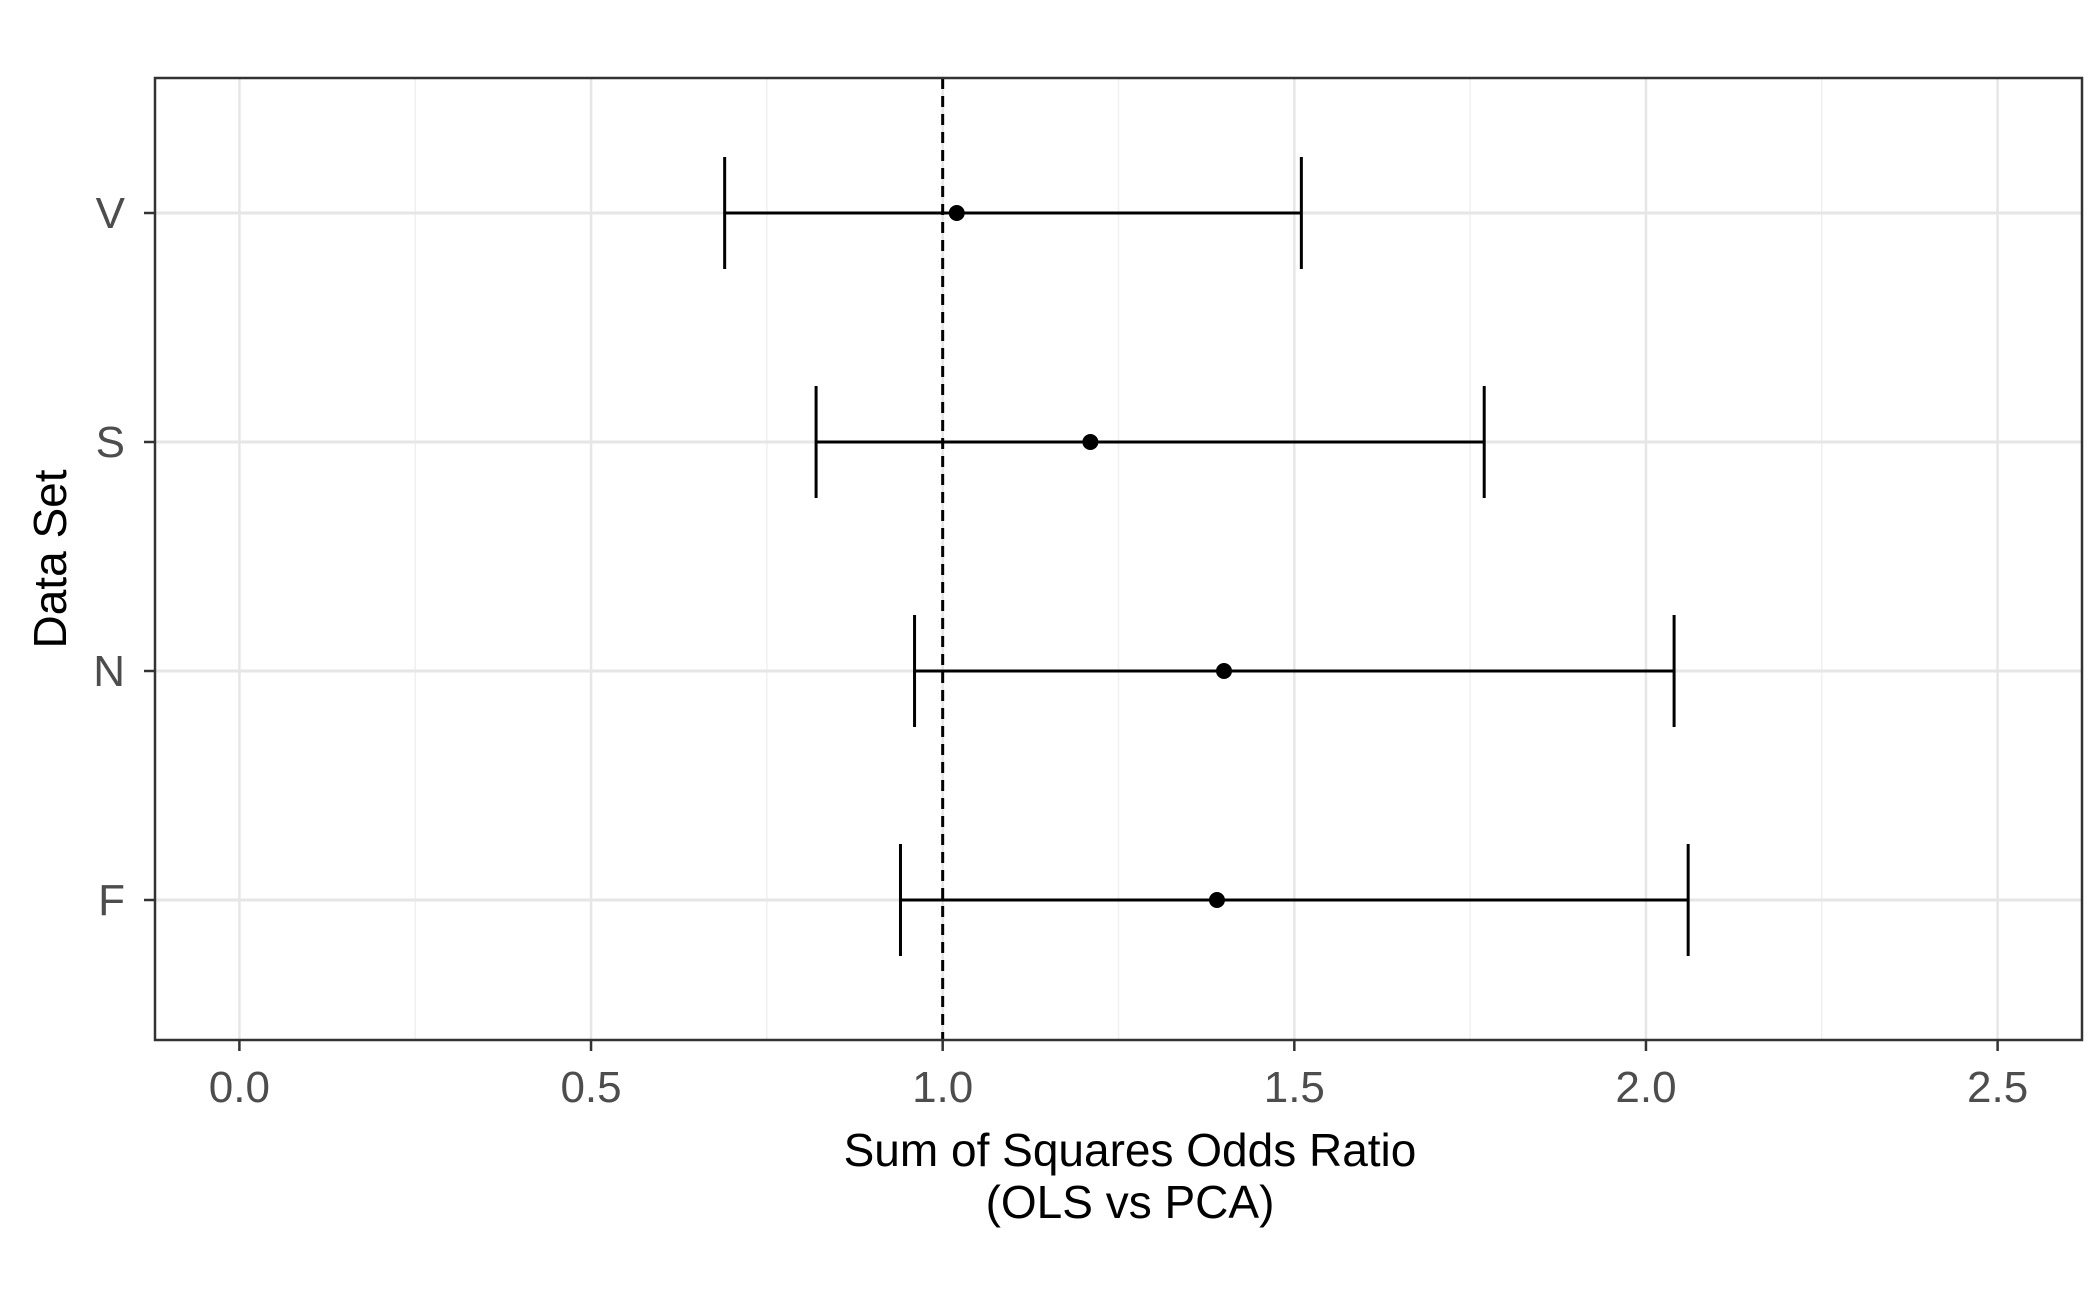 The image size is (2099, 1295). Describe the element at coordinates (1294, 1087) in the screenshot. I see `x-tick-label: 1.5` at that location.